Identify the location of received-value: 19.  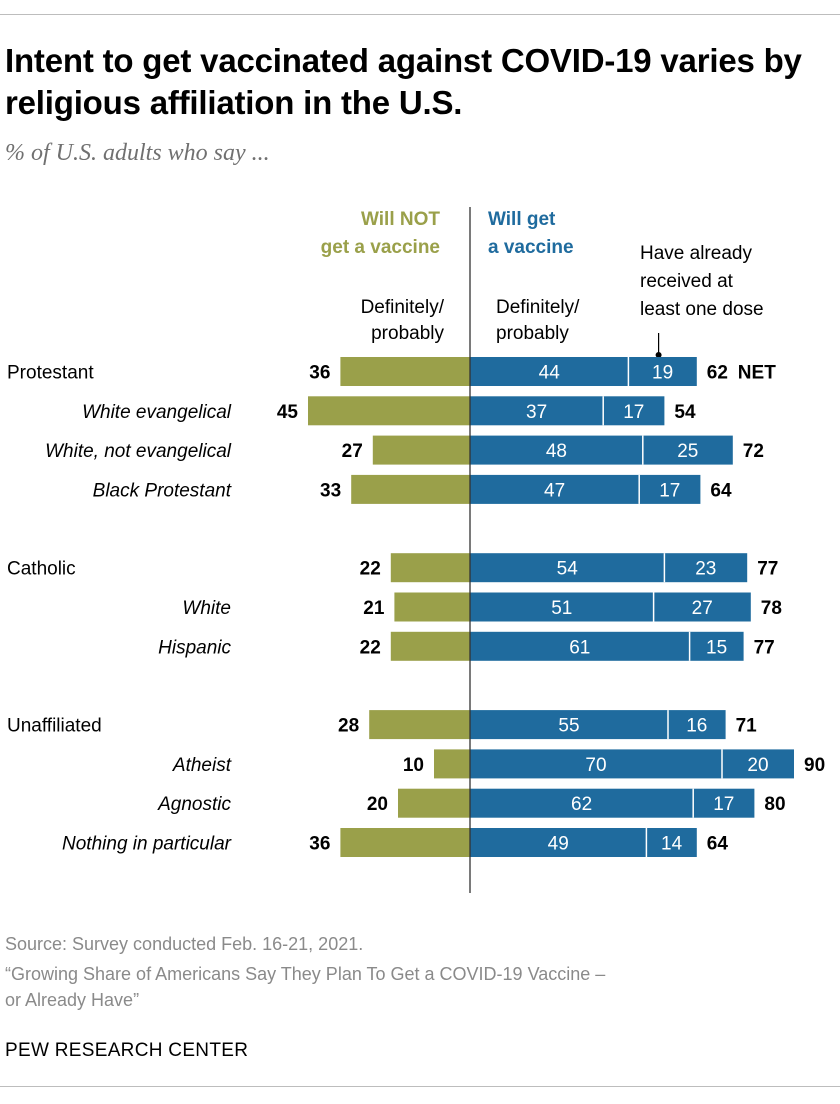
(662, 373).